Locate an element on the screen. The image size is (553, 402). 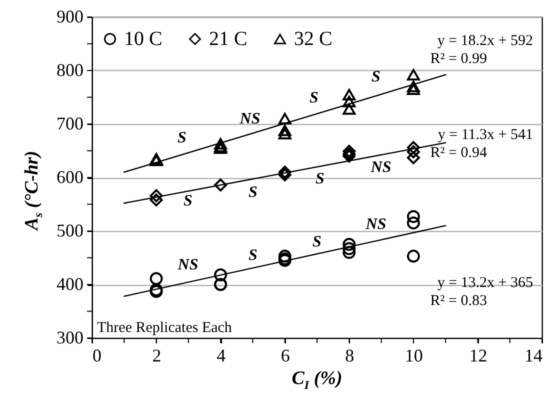
annotation: R² = 0.99 is located at coordinates (458, 59).